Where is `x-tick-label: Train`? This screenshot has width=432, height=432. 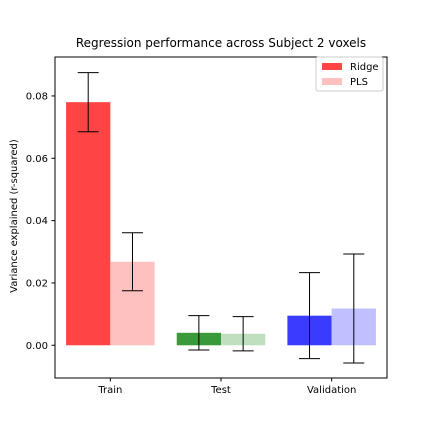
x-tick-label: Train is located at coordinates (109, 390).